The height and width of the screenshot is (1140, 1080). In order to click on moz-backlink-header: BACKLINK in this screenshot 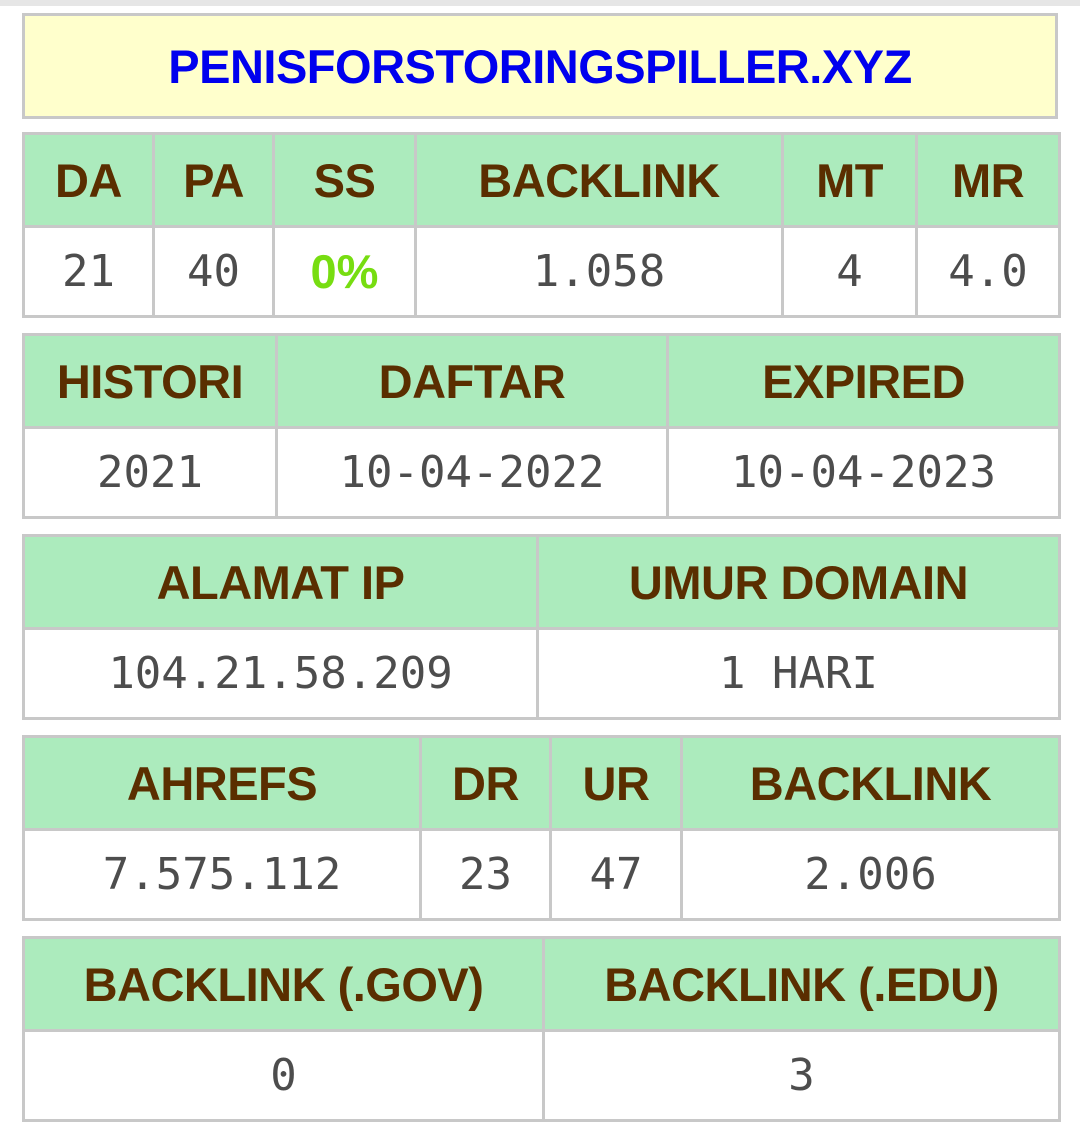, I will do `click(599, 180)`.